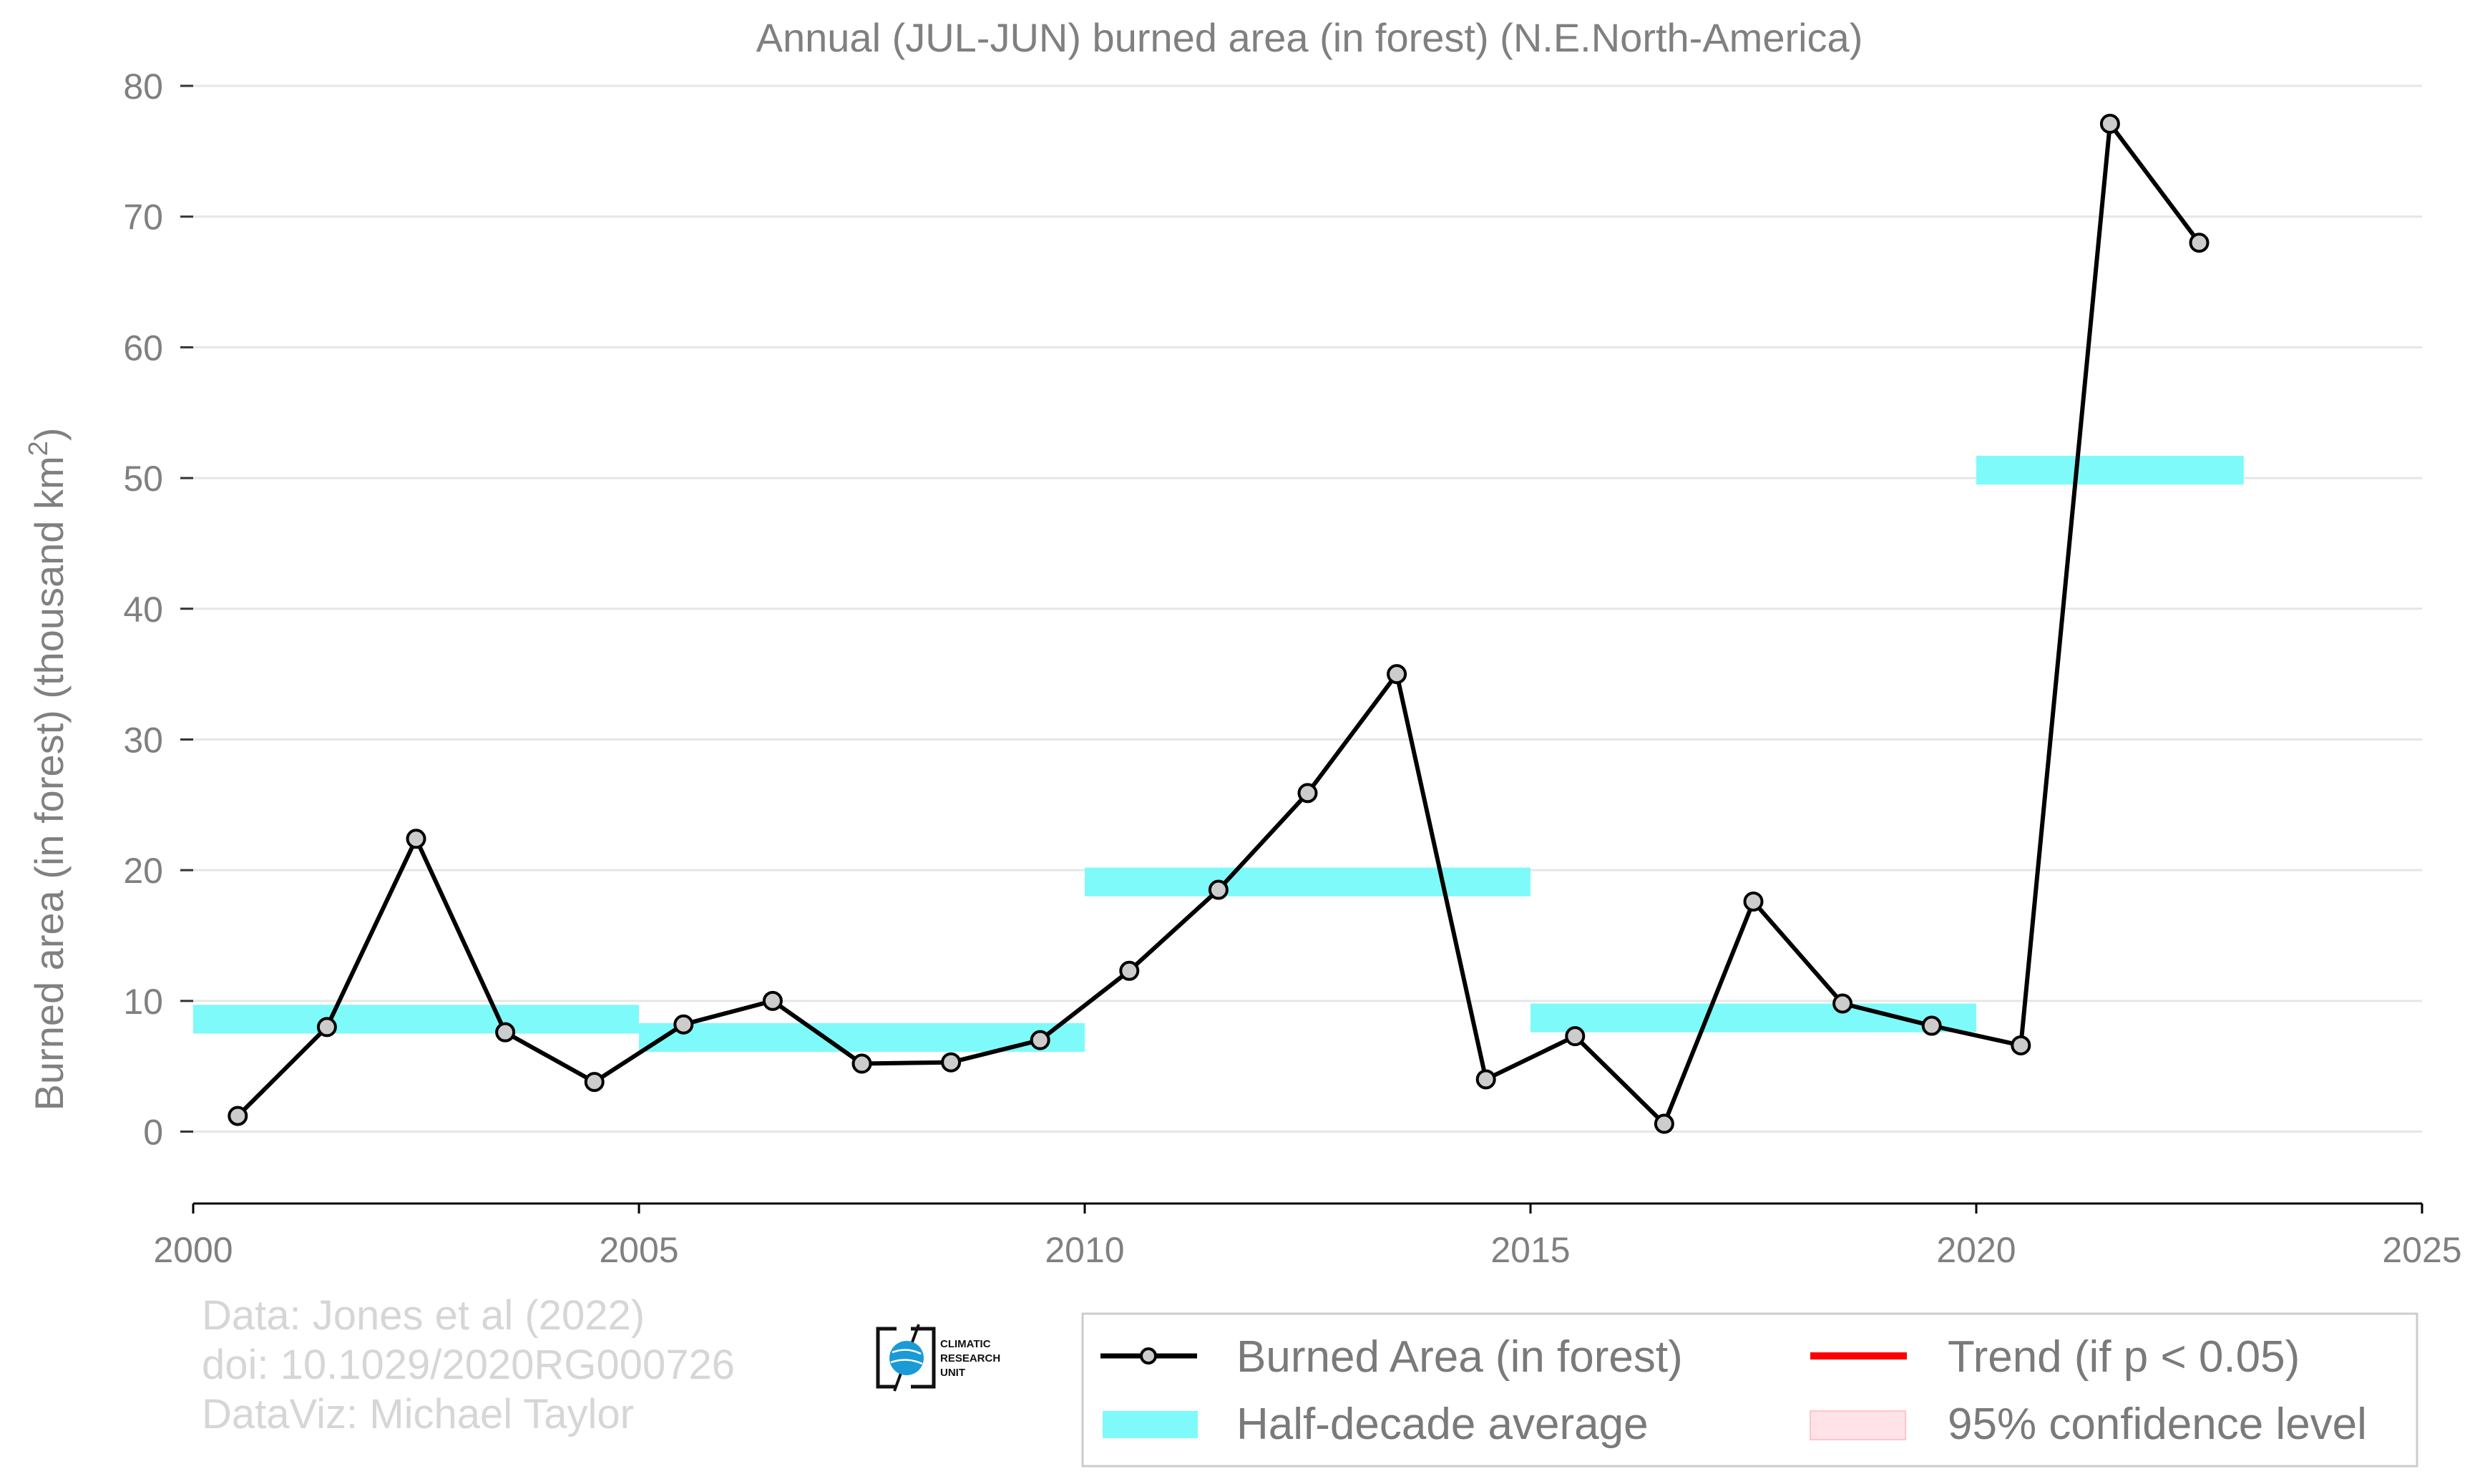 Image resolution: width=2485 pixels, height=1484 pixels. I want to click on x-tick-label: 2000, so click(193, 1250).